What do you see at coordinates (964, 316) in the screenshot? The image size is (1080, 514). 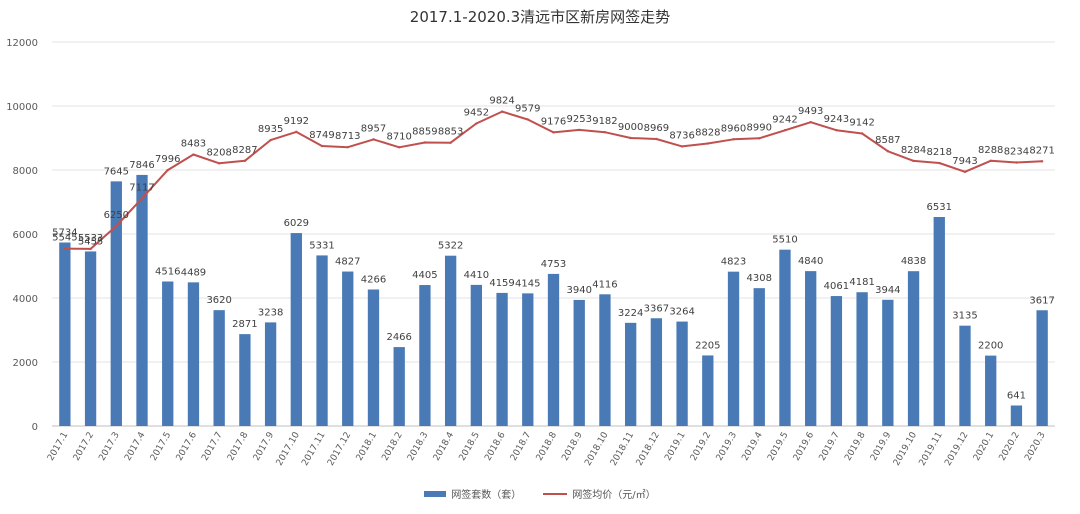 I see `bar-value-label: 3135` at bounding box center [964, 316].